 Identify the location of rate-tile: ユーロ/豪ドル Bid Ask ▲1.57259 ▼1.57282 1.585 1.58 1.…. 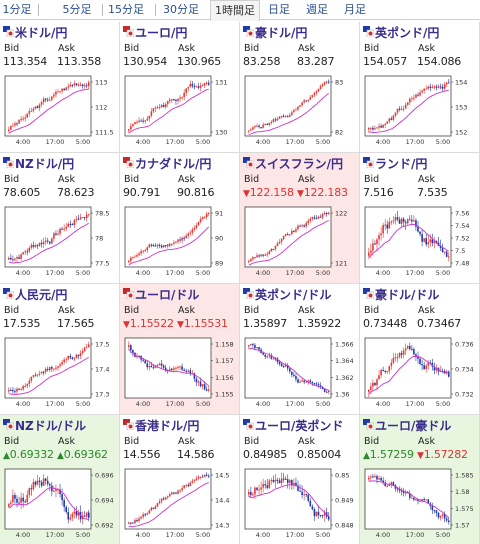
(419, 479).